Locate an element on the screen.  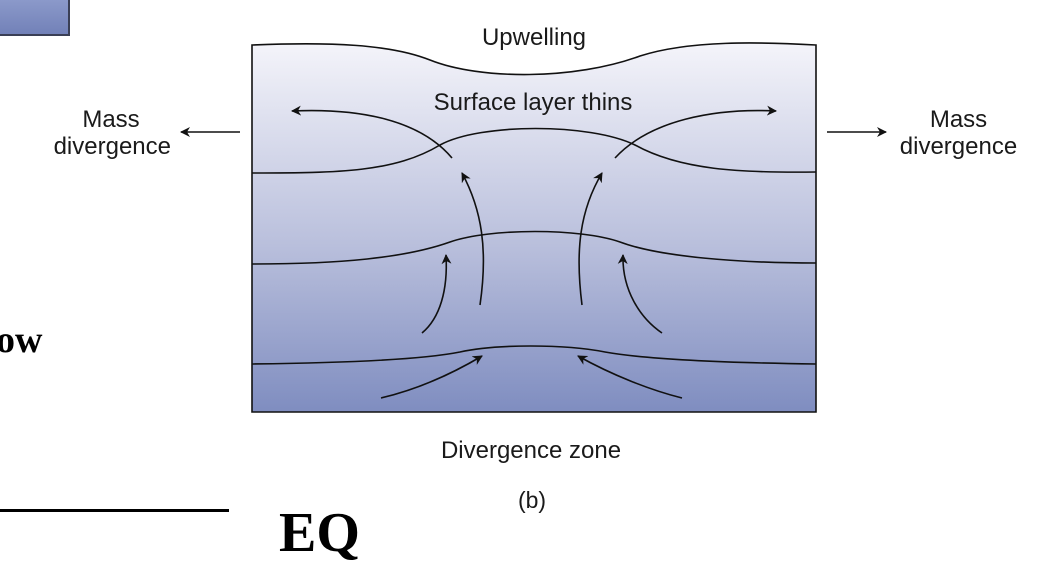
left-mass-divergence-label: Mass divergence is located at coordinates (111, 133).